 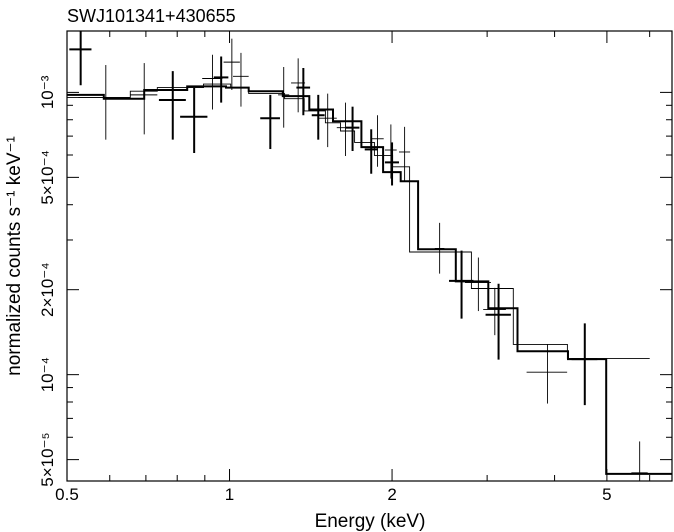 What do you see at coordinates (47, 177) in the screenshot?
I see `y-tick-label: 5×10⁻⁴` at bounding box center [47, 177].